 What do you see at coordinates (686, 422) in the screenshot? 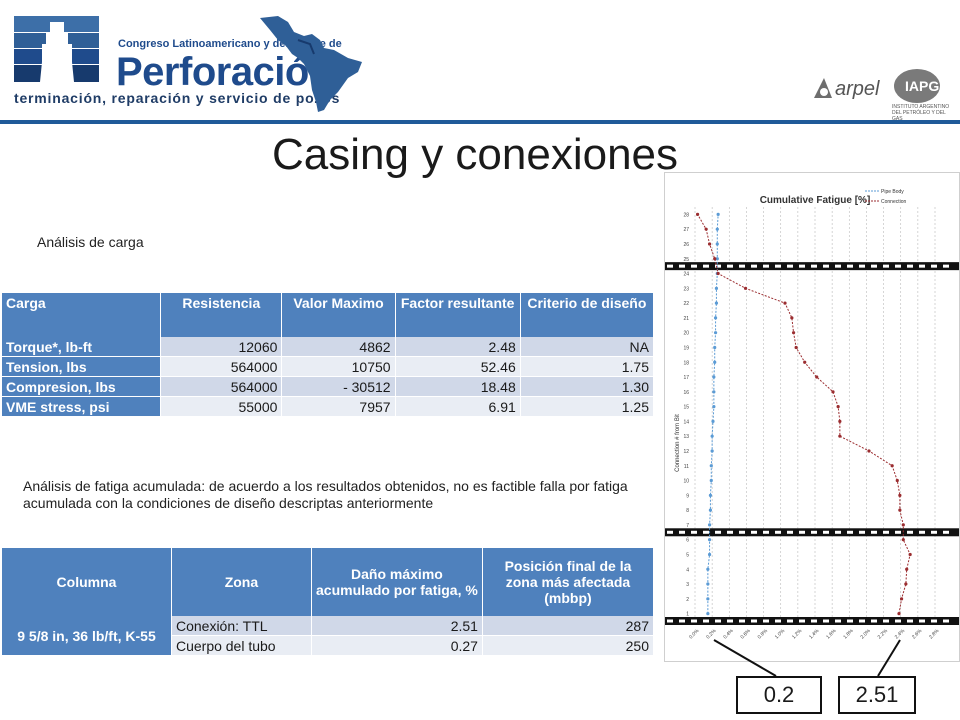
I see `y-tick-label: 14` at bounding box center [686, 422].